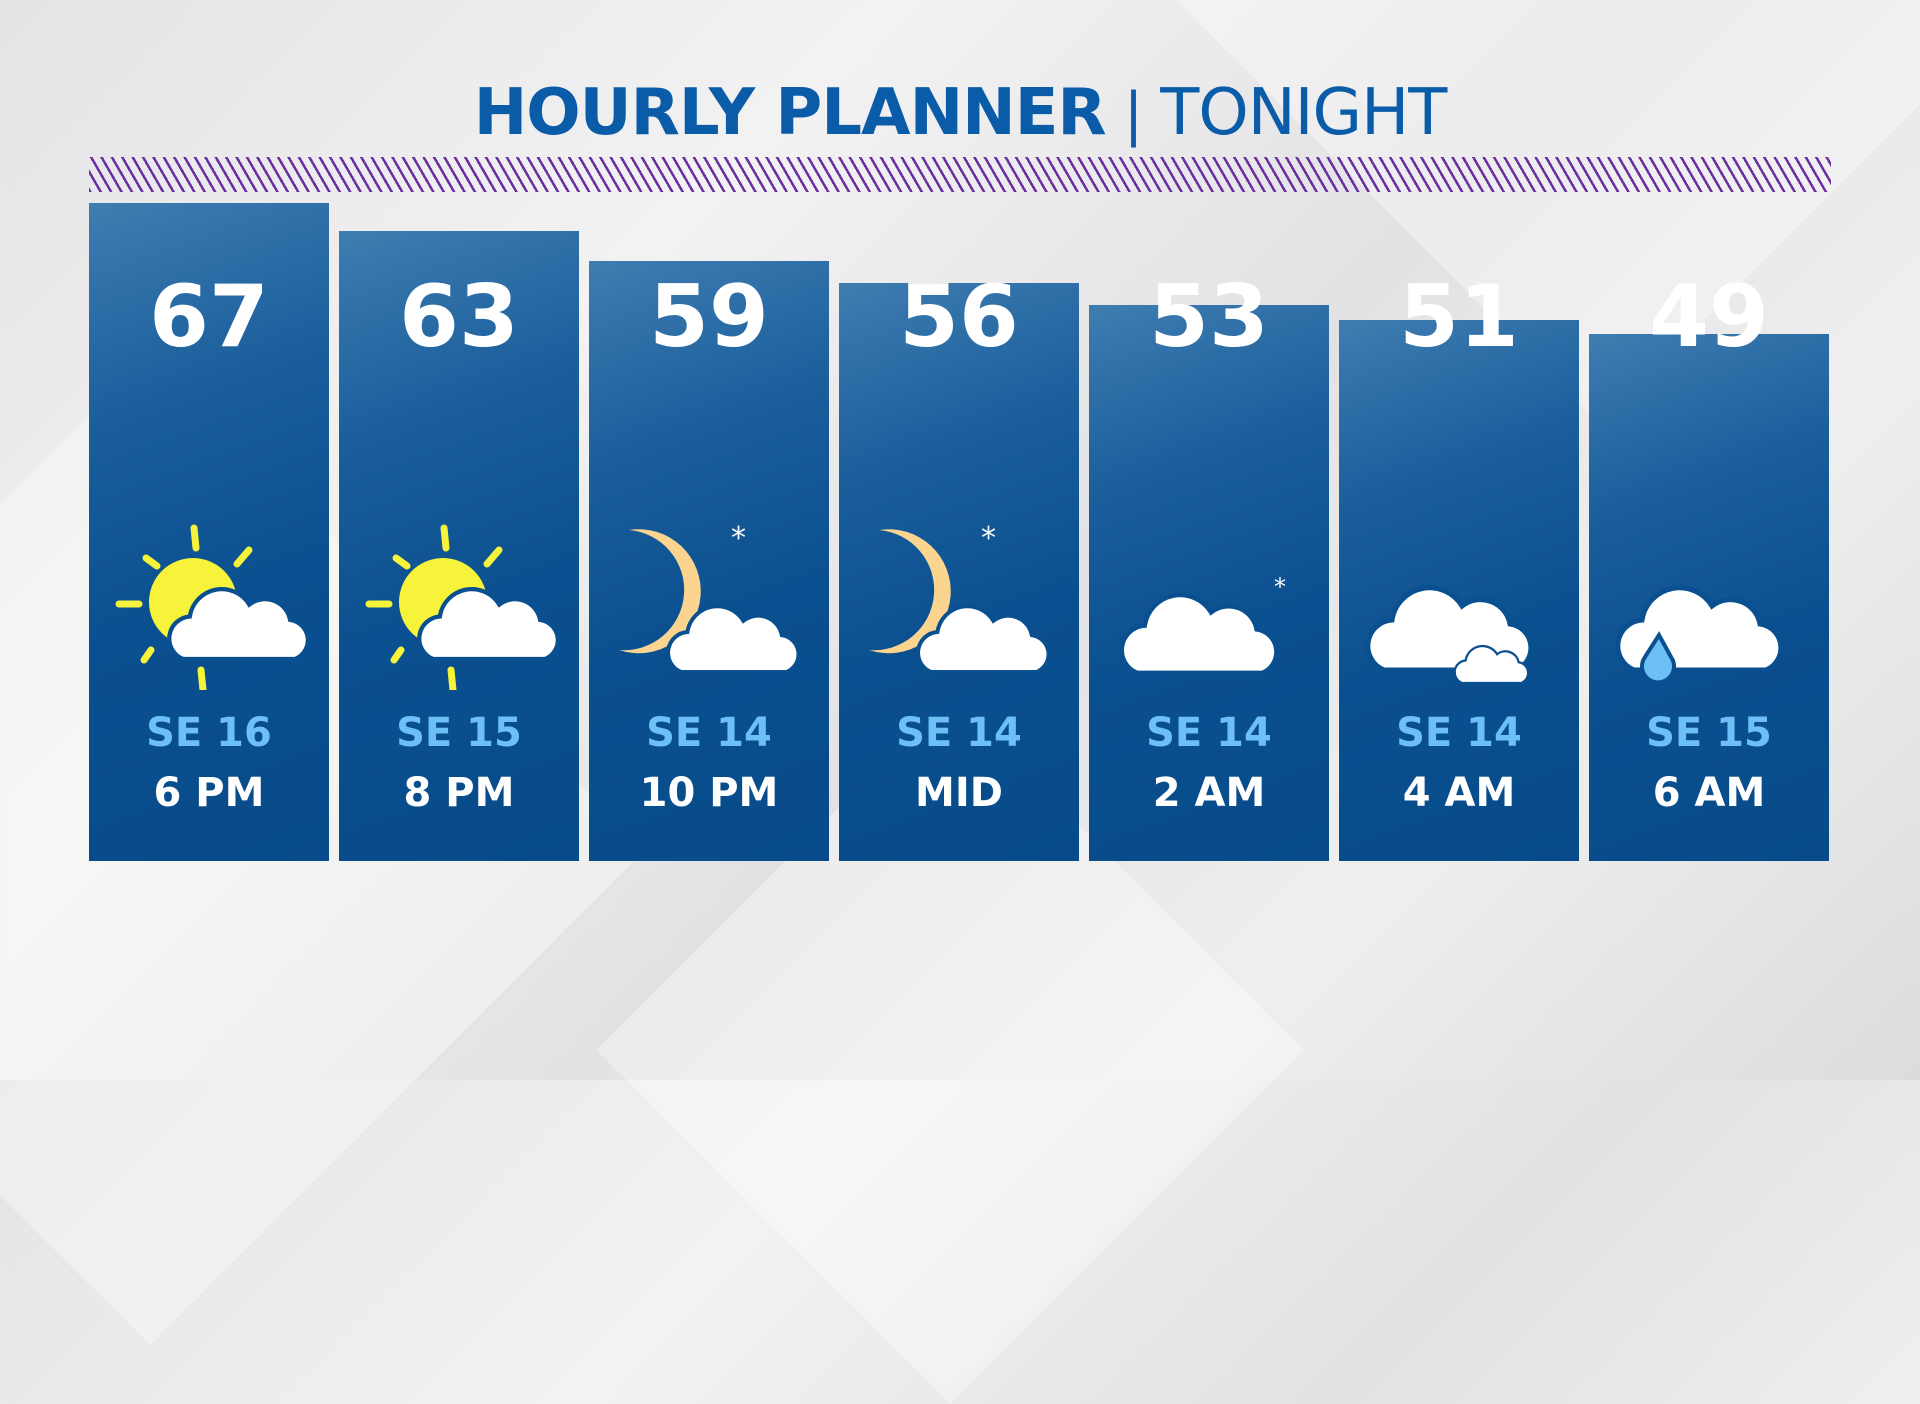 The width and height of the screenshot is (1920, 1404). I want to click on hour-label: 10 PM, so click(709, 793).